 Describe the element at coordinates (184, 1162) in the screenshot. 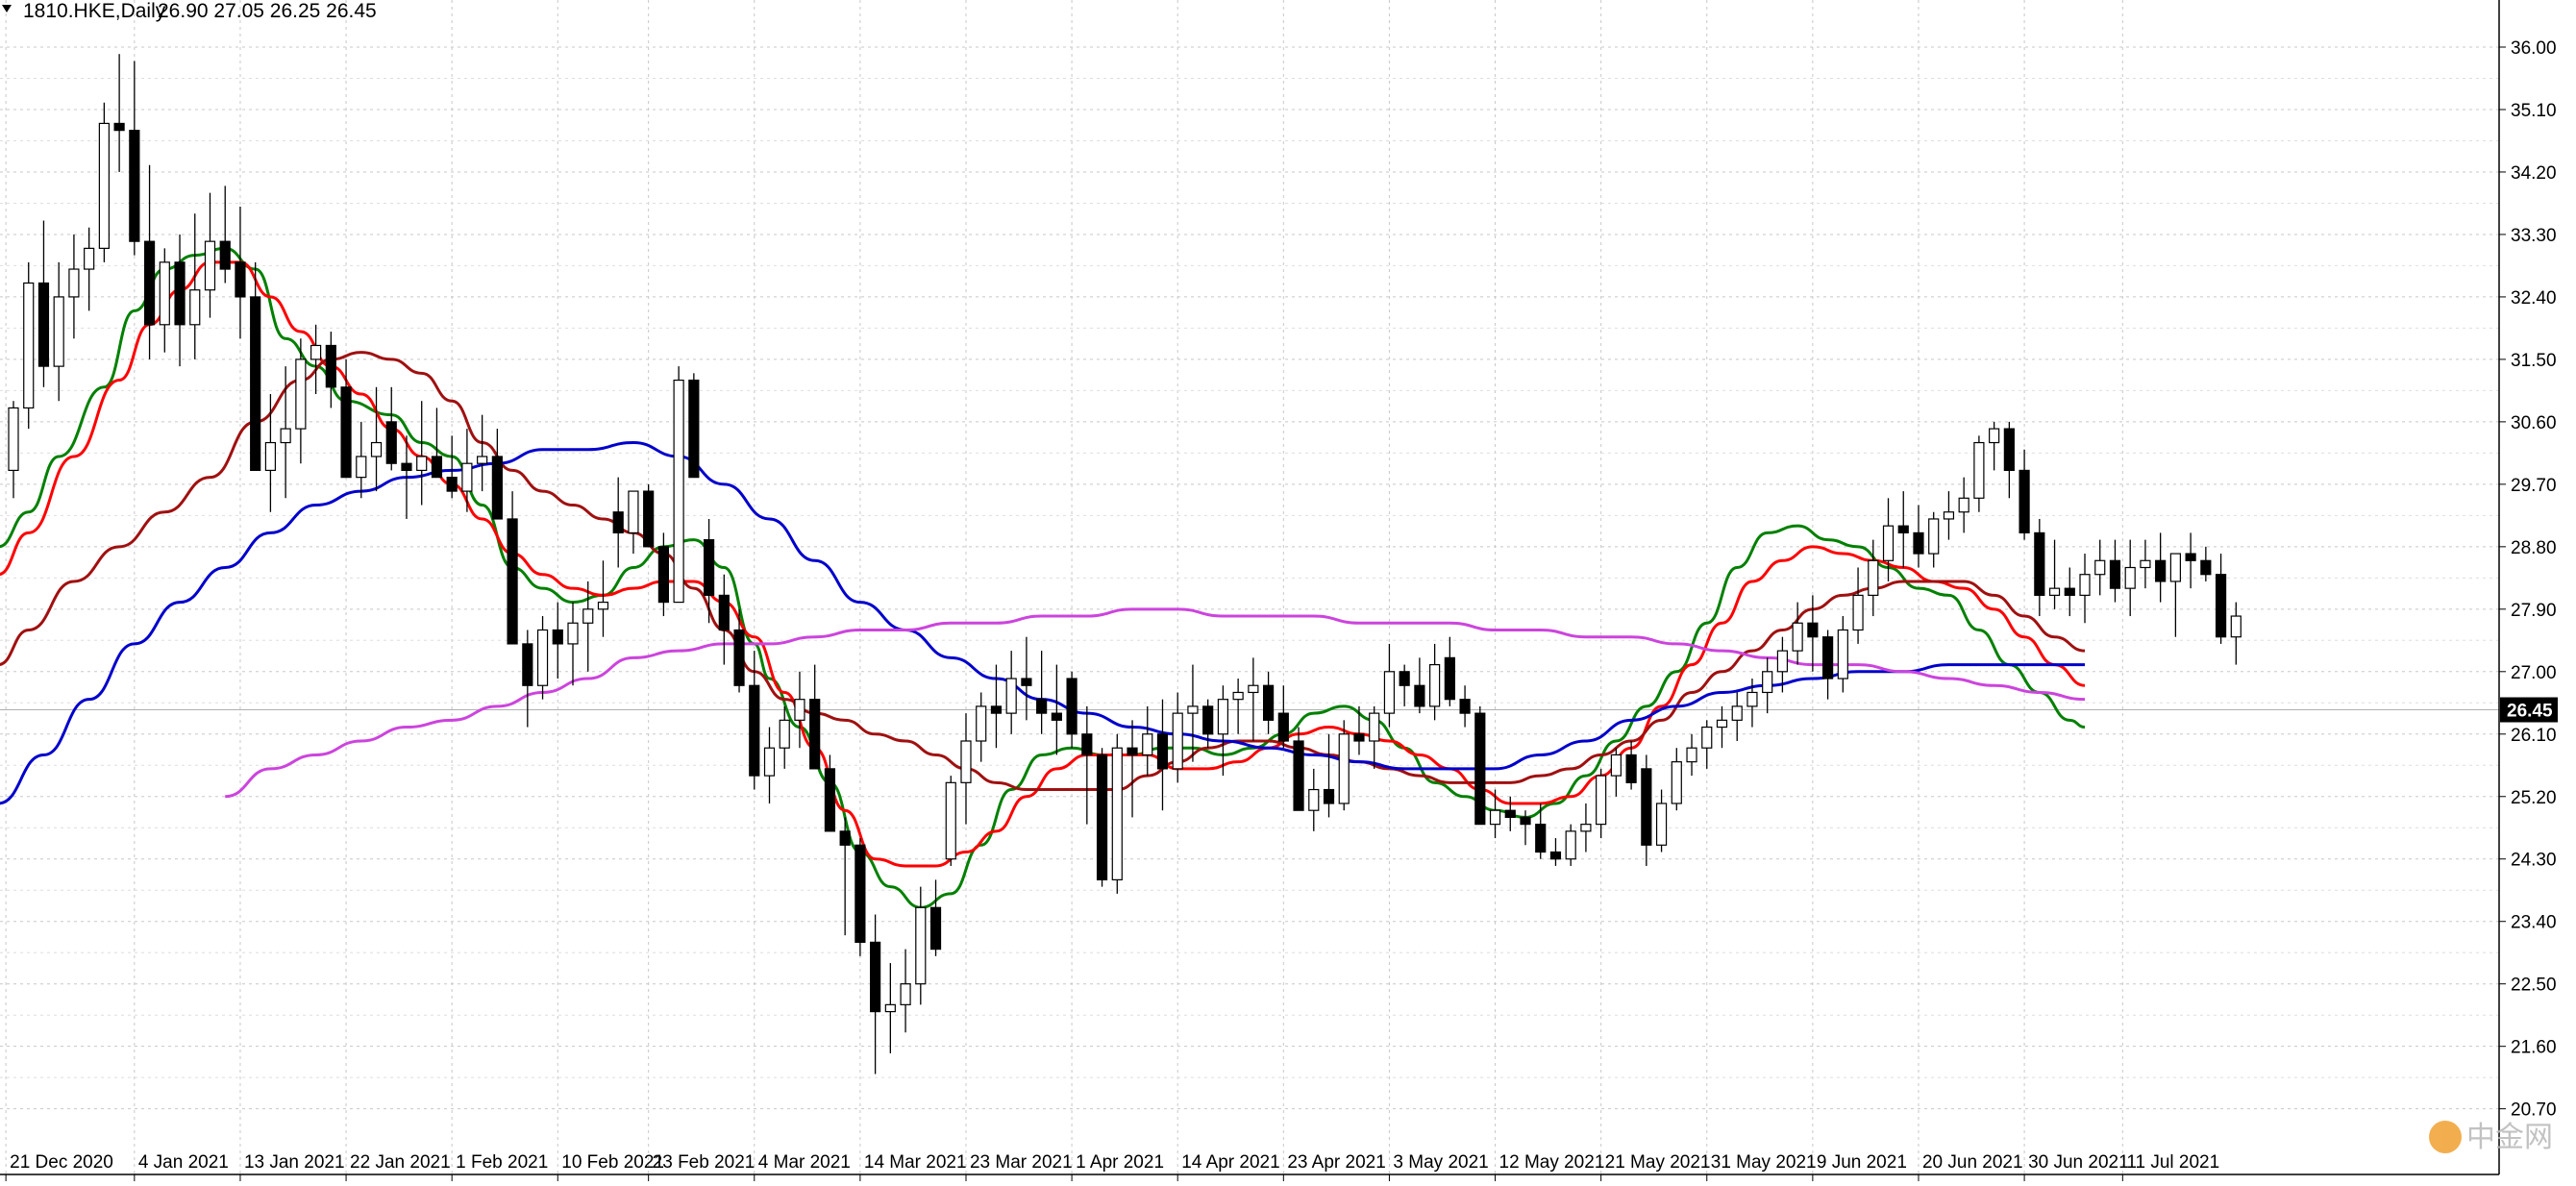

I see `x-tick-label: 4 Jan 2021` at that location.